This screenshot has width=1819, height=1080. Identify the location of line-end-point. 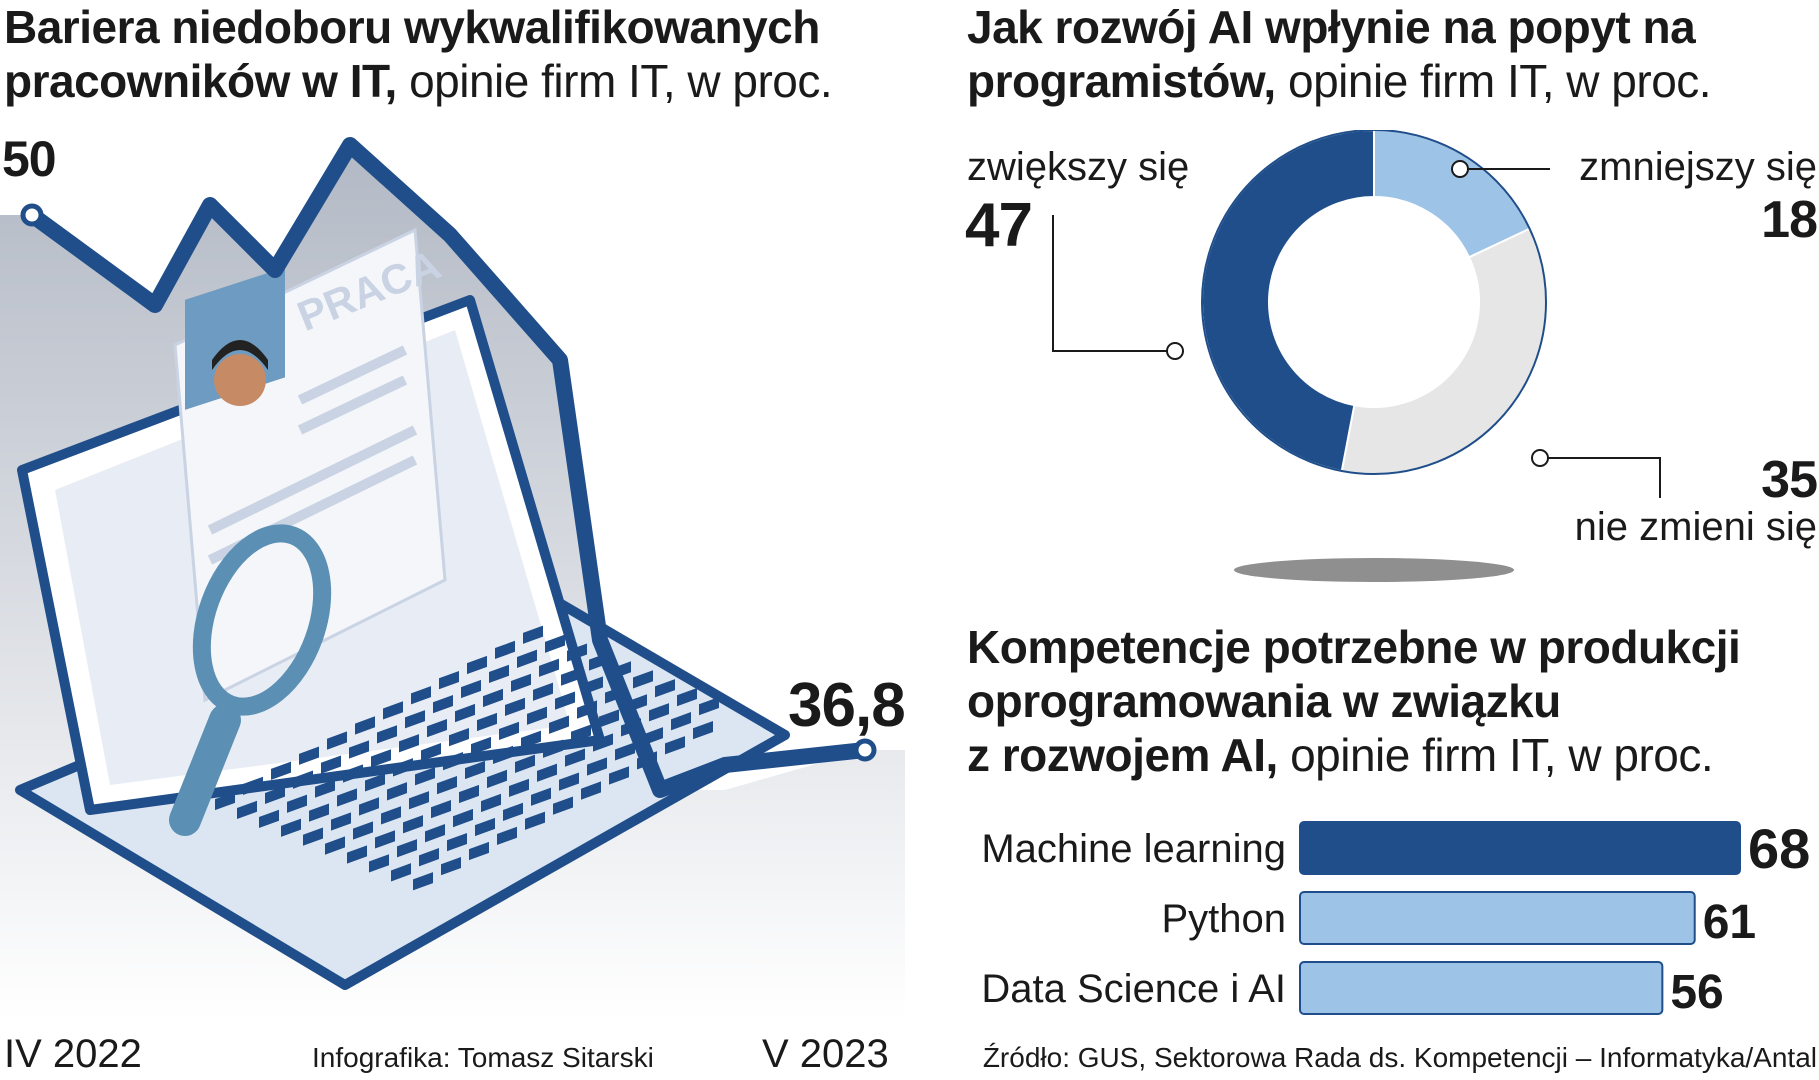
(865, 750).